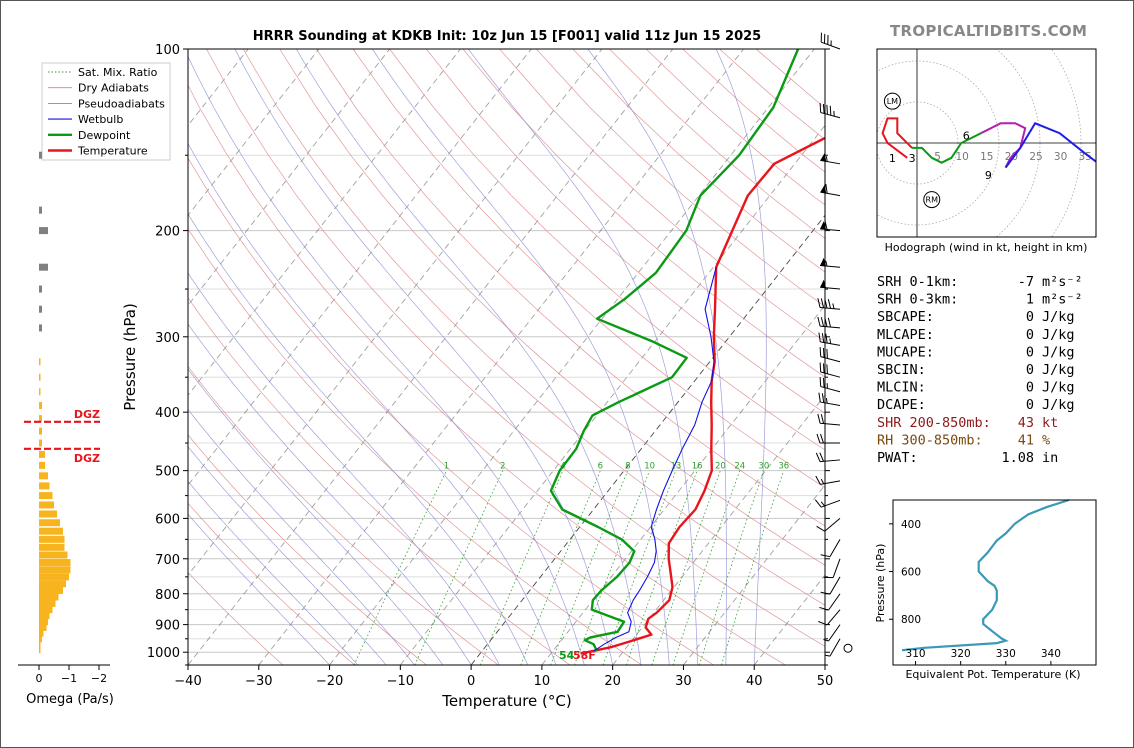  What do you see at coordinates (675, 467) in the screenshot?
I see `mixing-ratio-label: 13` at bounding box center [675, 467].